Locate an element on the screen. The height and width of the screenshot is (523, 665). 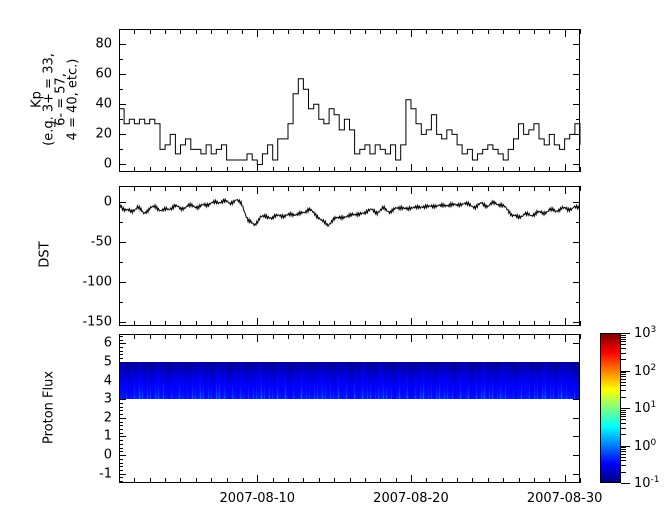
kp-ytick-label: 0 is located at coordinates (107, 164).